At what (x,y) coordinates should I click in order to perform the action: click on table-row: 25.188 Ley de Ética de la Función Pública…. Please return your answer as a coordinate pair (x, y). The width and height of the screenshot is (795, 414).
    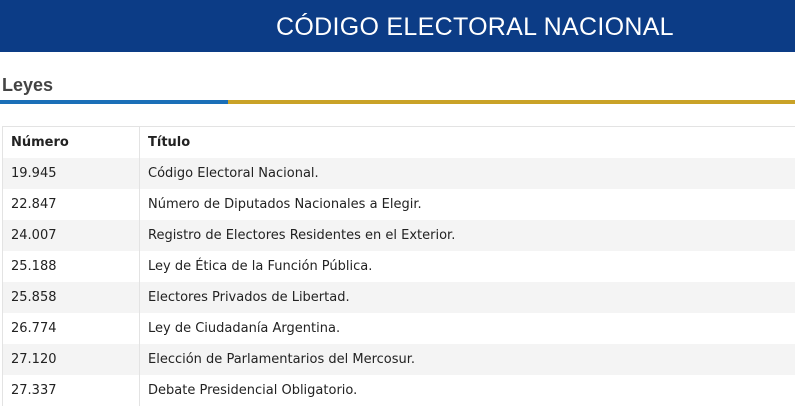
    Looking at the image, I should click on (398, 266).